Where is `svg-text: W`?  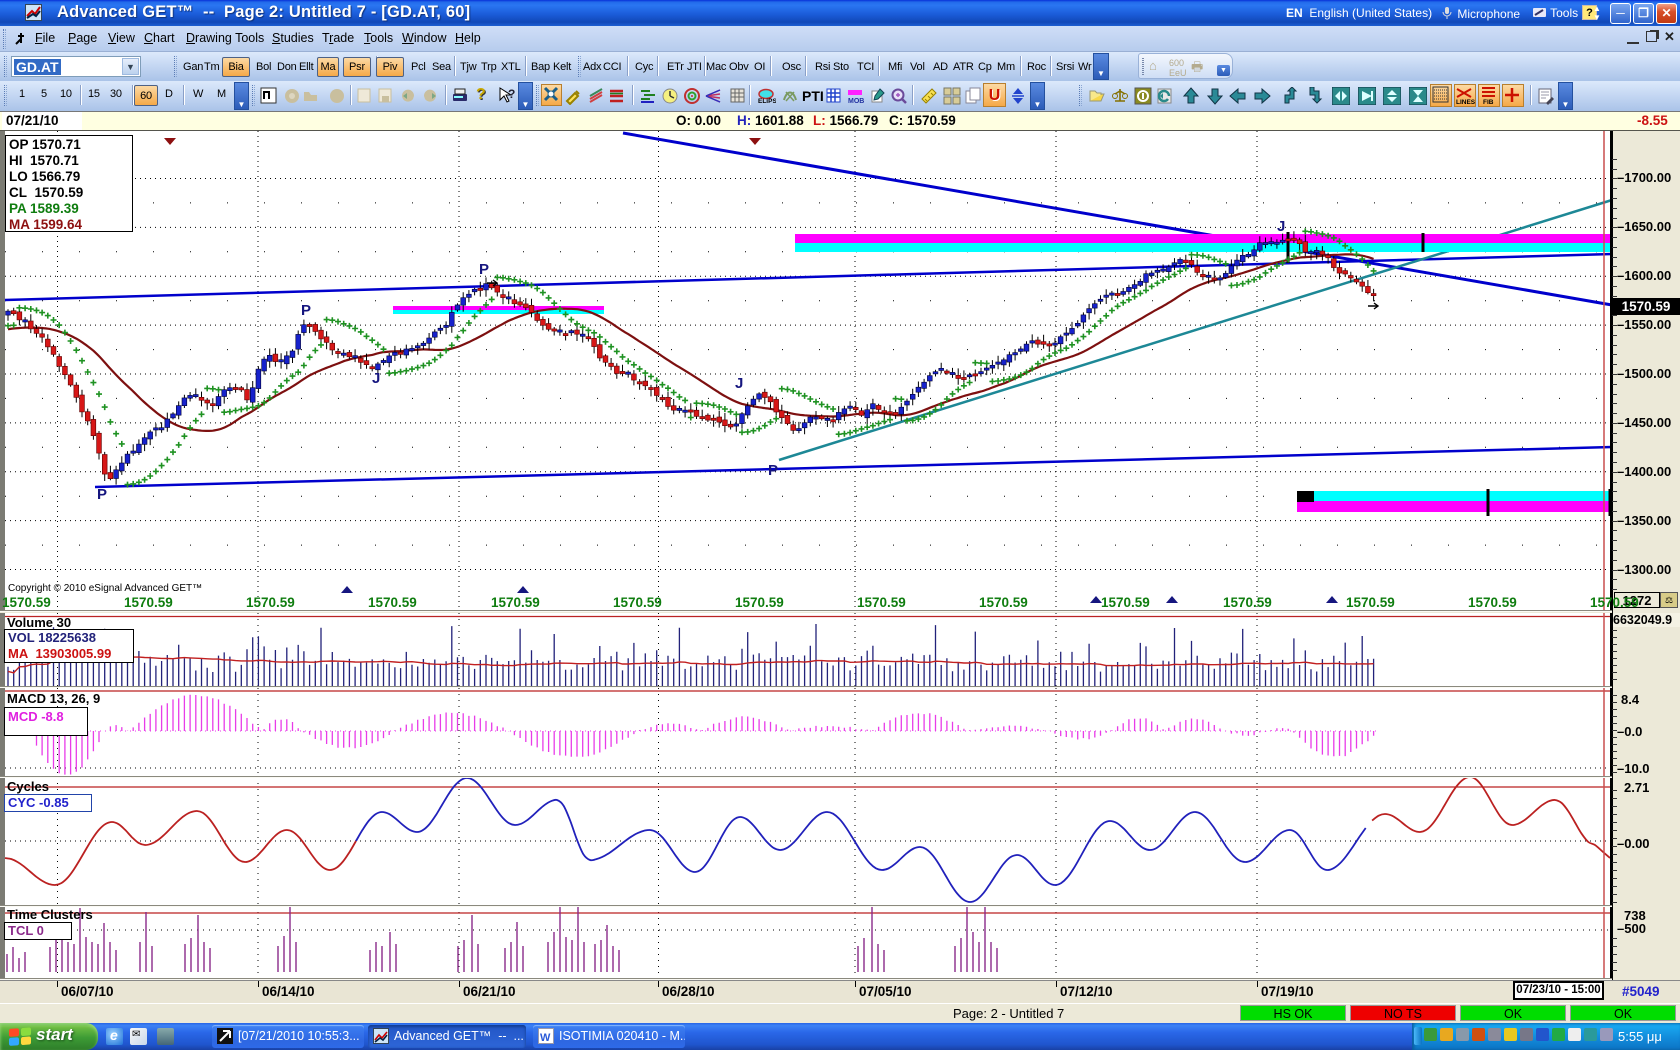 svg-text: W is located at coordinates (545, 1038).